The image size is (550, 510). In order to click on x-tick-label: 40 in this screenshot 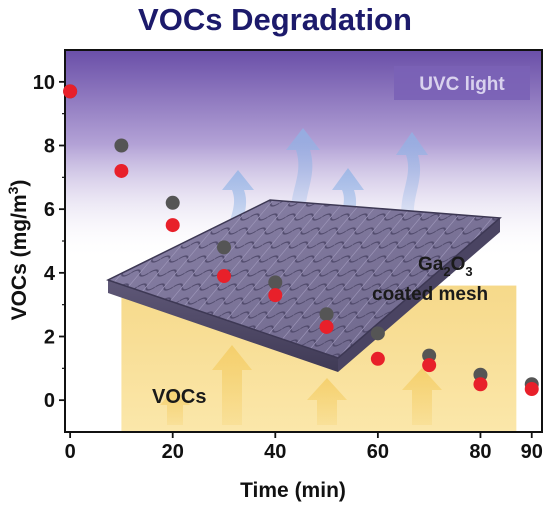, I will do `click(275, 452)`.